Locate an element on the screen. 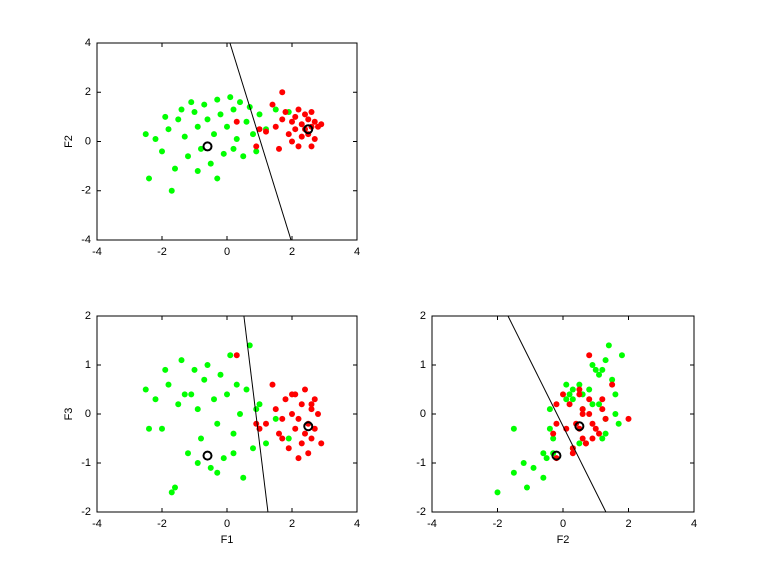  x-tick-label: 0 is located at coordinates (227, 252).